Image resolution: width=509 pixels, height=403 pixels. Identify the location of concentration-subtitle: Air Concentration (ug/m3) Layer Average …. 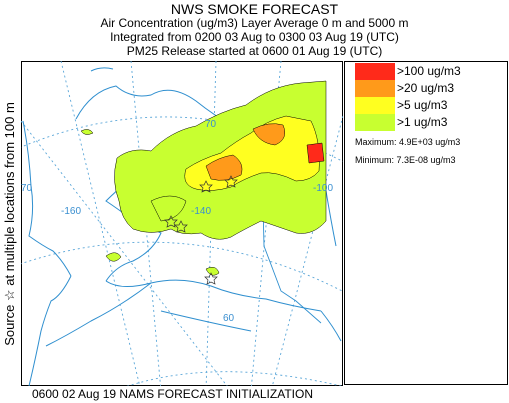
(254, 23).